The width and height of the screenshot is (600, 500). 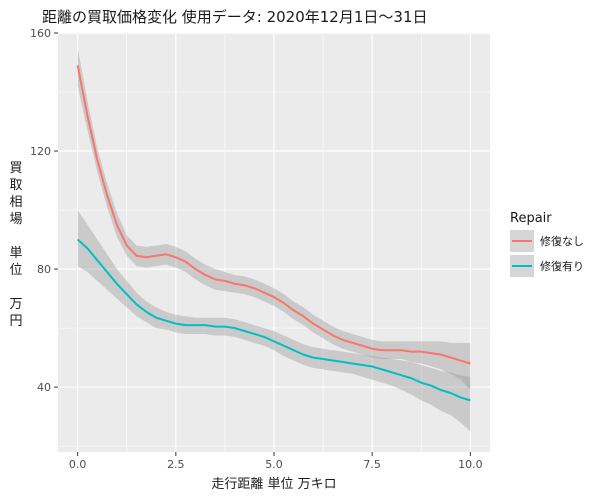 What do you see at coordinates (40, 33) in the screenshot?
I see `y-tick-label: 160` at bounding box center [40, 33].